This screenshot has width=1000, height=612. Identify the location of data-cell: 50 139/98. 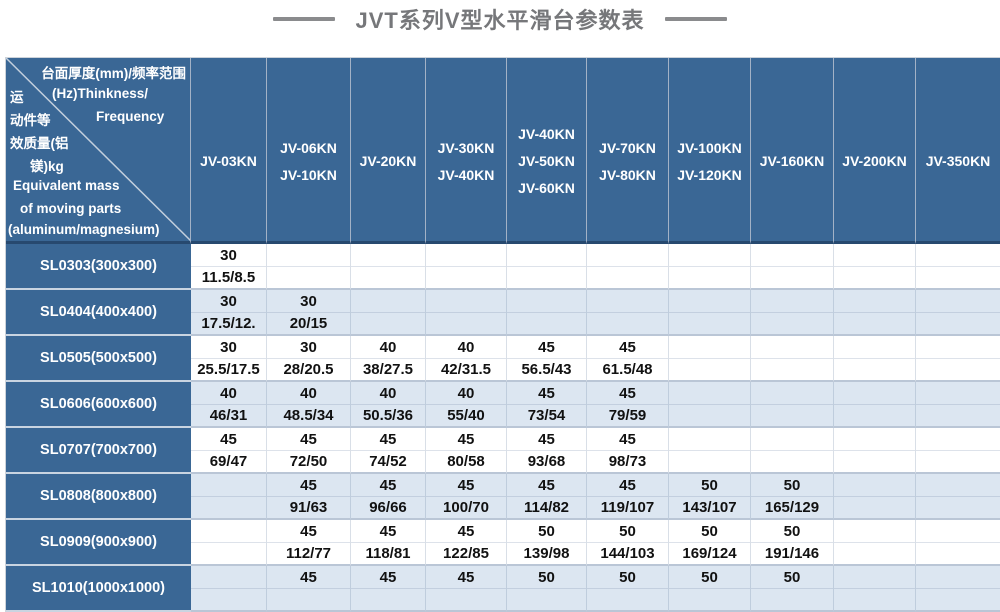
(547, 543).